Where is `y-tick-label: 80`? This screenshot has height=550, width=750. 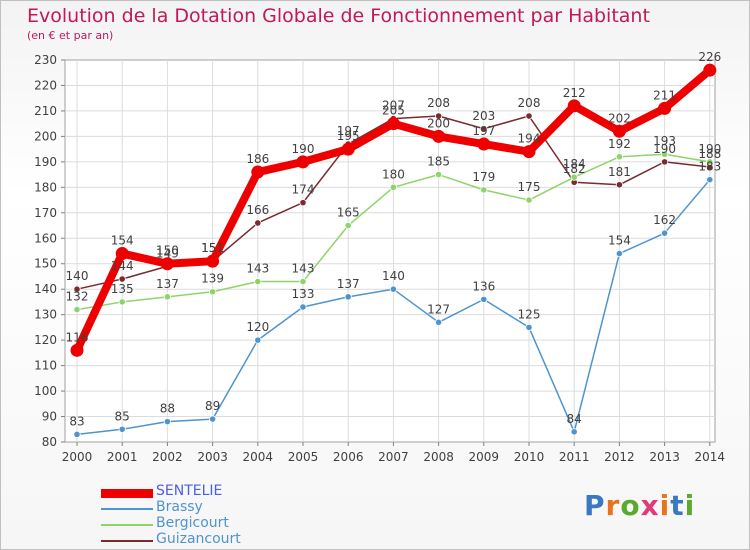 y-tick-label: 80 is located at coordinates (49, 442).